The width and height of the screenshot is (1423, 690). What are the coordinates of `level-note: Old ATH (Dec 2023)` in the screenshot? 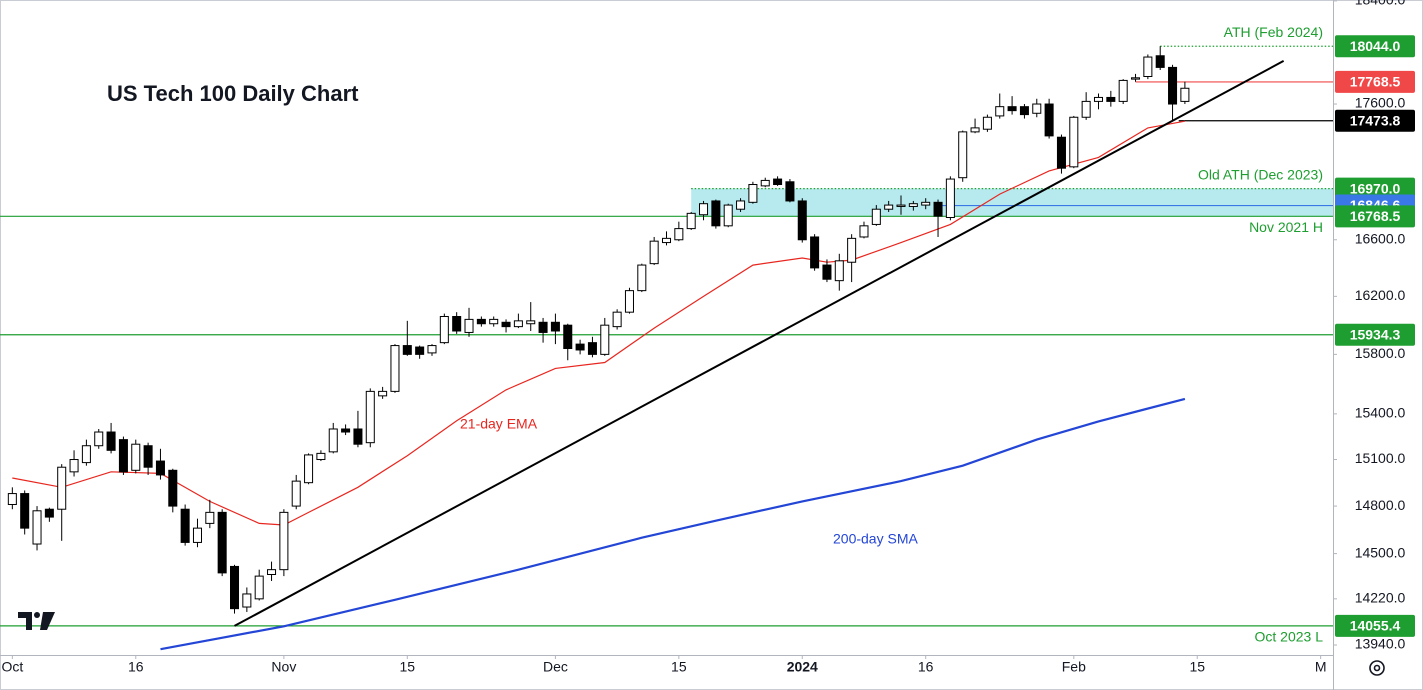 It's located at (1260, 174).